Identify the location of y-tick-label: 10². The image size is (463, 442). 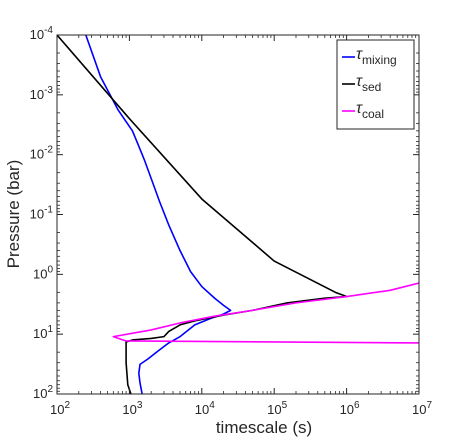
(43, 392).